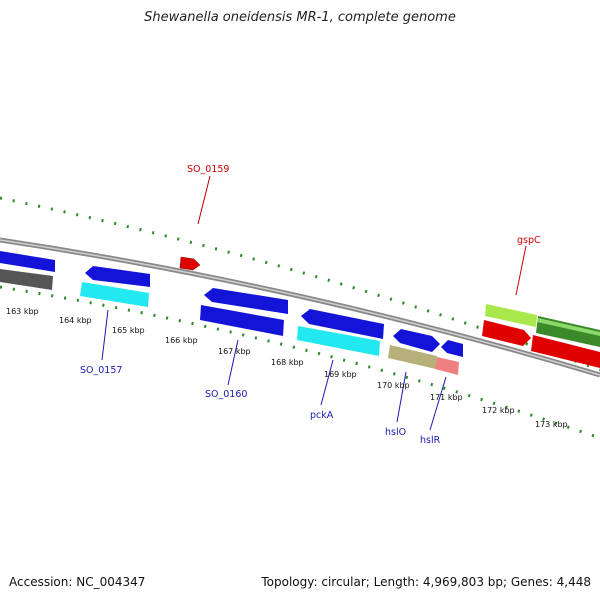 Image resolution: width=600 pixels, height=600 pixels. What do you see at coordinates (226, 394) in the screenshot?
I see `gene-label-so0160: SO_0160` at bounding box center [226, 394].